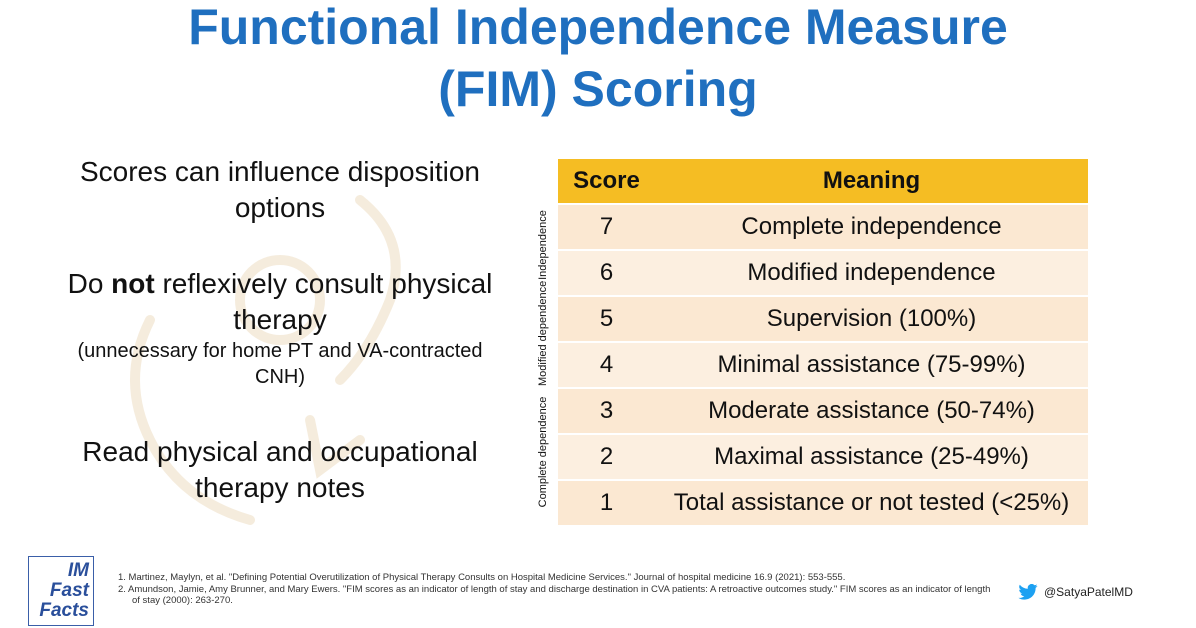 The image size is (1196, 628). Describe the element at coordinates (89, 283) in the screenshot. I see `point-consult-pre: Do` at that location.